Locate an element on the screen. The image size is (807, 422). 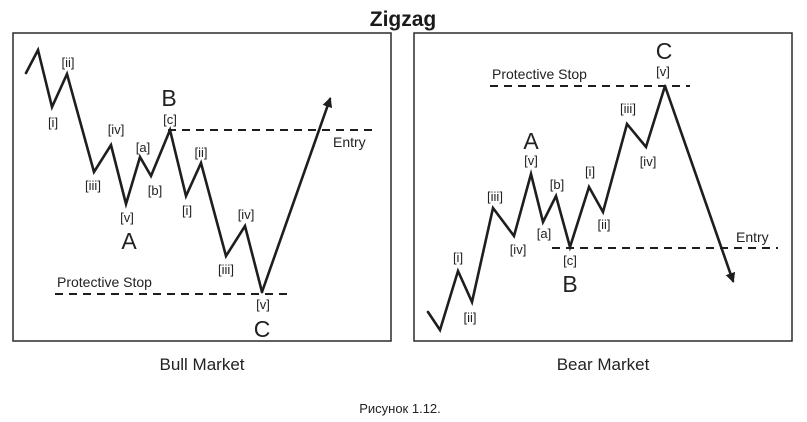
bear-wave-B: B is located at coordinates (569, 284).